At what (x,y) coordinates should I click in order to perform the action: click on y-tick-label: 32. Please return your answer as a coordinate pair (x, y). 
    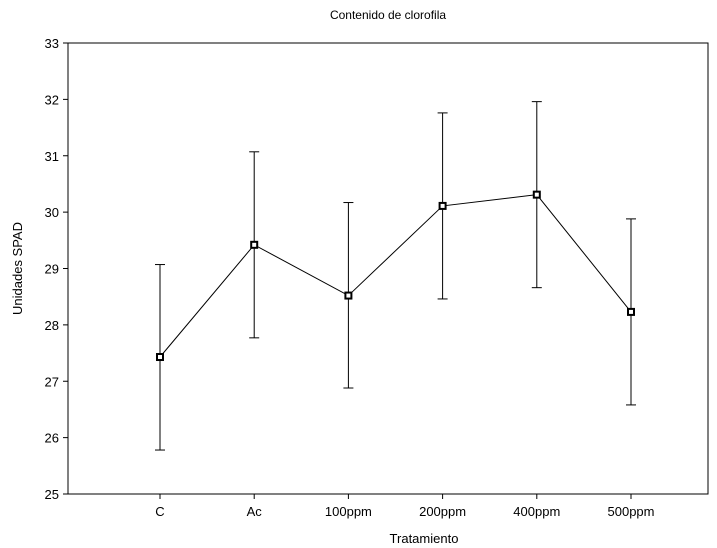
    Looking at the image, I should click on (52, 99).